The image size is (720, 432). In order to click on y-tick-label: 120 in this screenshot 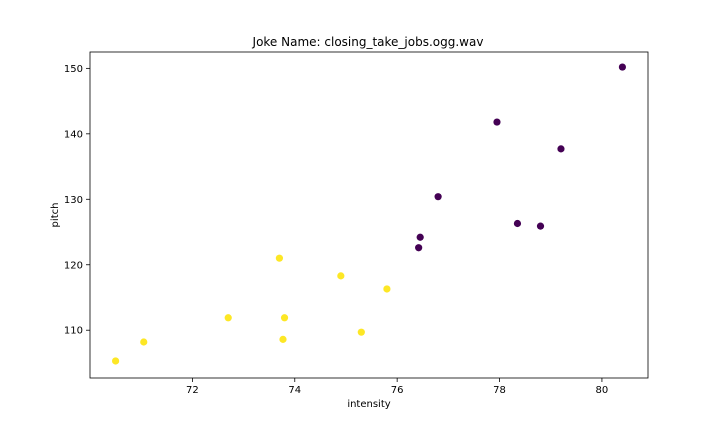, I will do `click(73, 265)`.